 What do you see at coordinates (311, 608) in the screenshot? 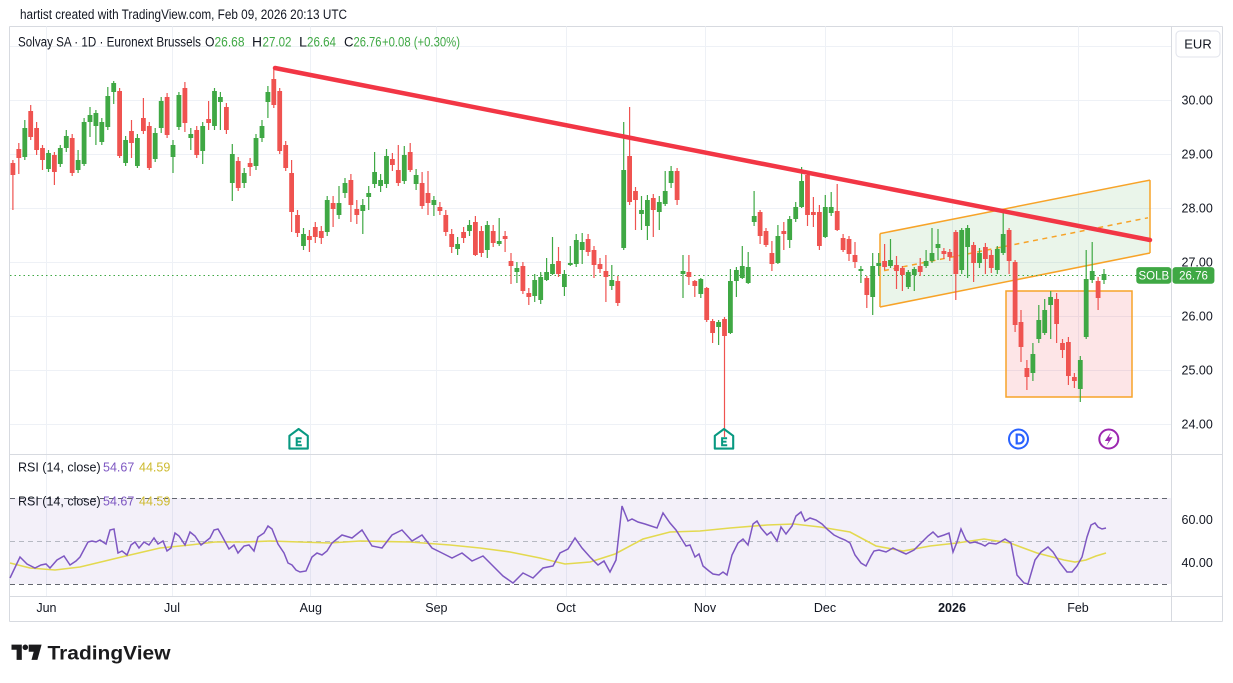
I see `svg-text: Aug` at bounding box center [311, 608].